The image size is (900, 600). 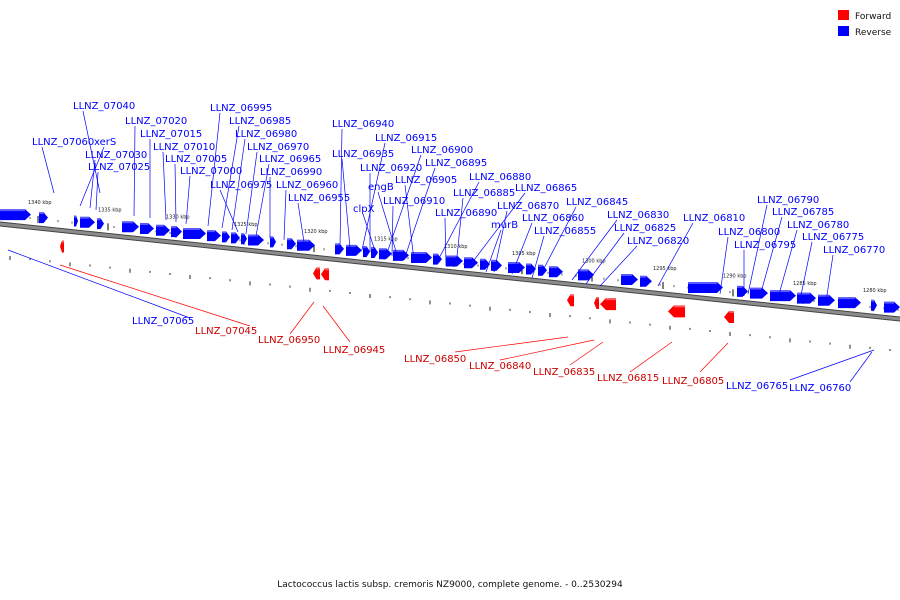 I want to click on scale-tick-label: 1325 kbp, so click(x=246, y=225).